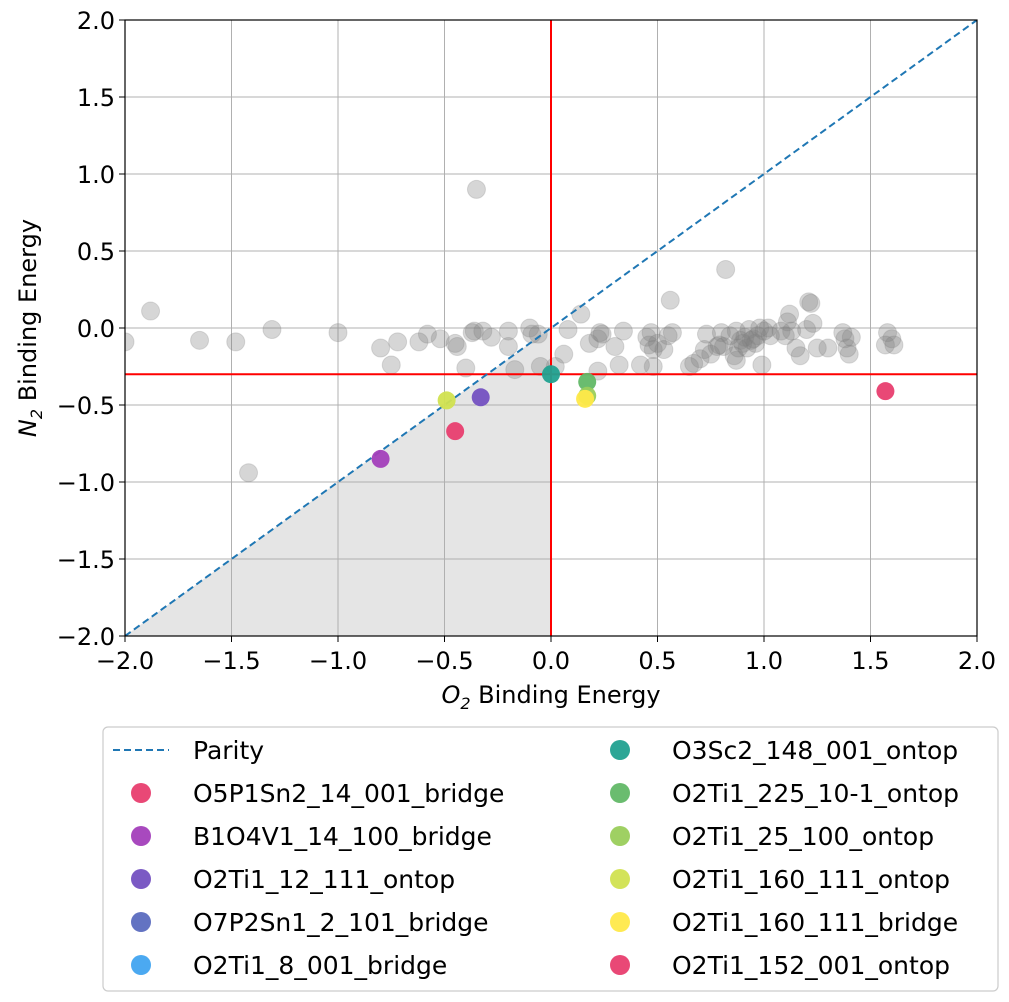  Describe the element at coordinates (30, 328) in the screenshot. I see `y-axis-title: N2 Binding Energy` at that location.